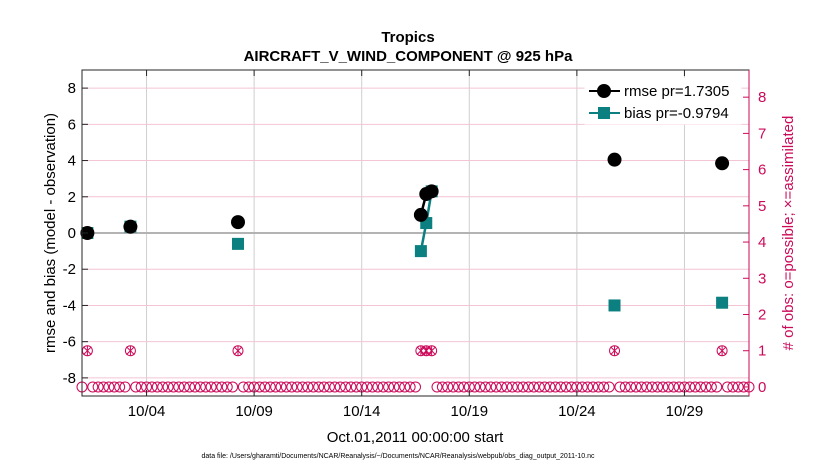 This screenshot has height=470, width=830. What do you see at coordinates (69, 305) in the screenshot?
I see `y-tick-label: -4` at bounding box center [69, 305].